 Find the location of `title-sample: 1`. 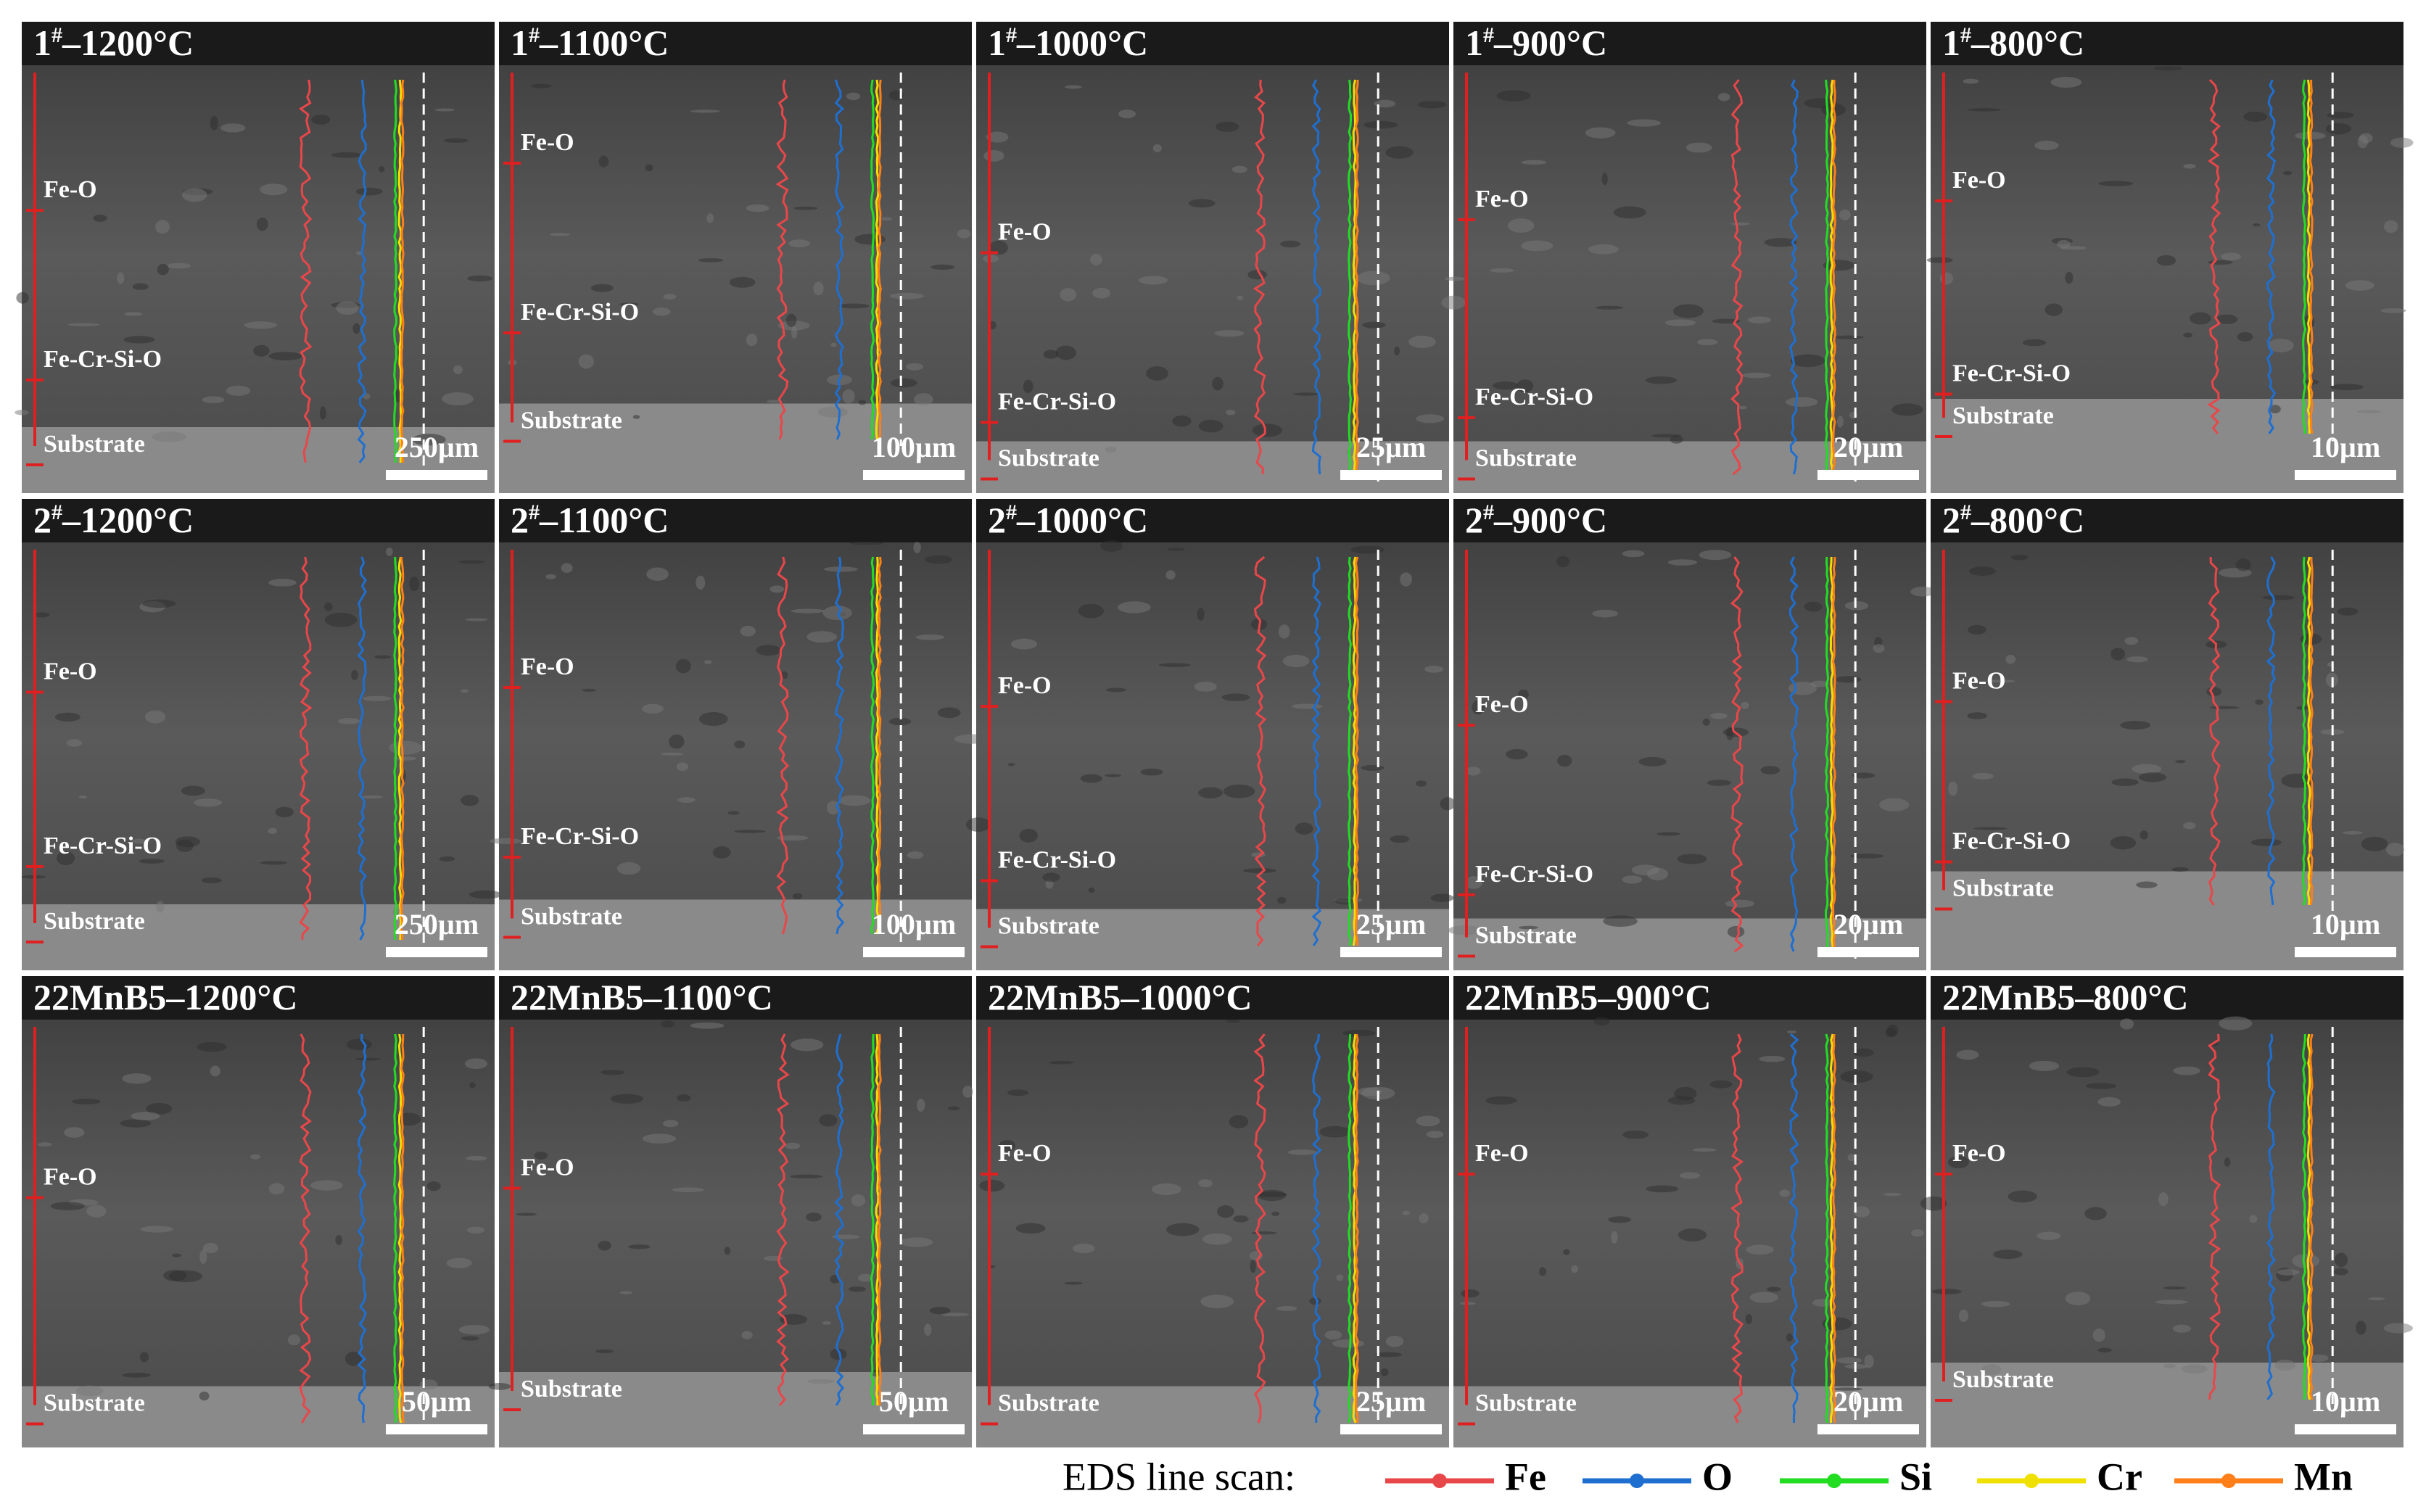

title-sample: 1 is located at coordinates (1951, 42).